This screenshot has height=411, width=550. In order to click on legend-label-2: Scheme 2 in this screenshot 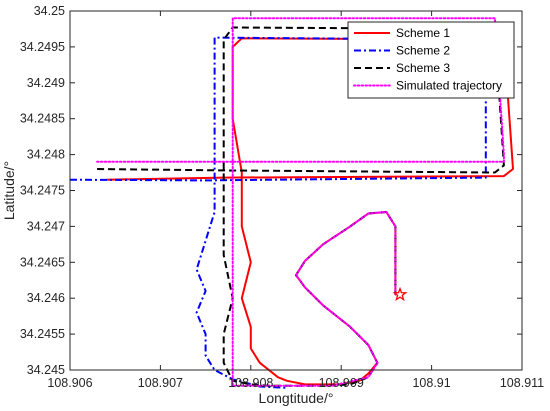, I will do `click(423, 51)`.